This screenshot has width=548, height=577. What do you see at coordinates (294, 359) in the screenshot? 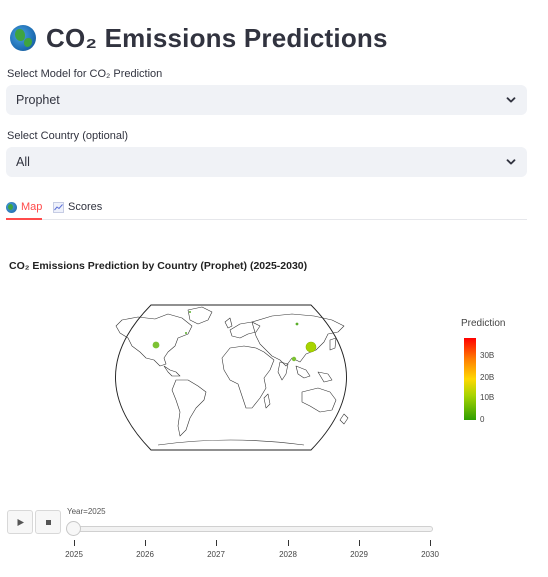
I see `marker-india` at bounding box center [294, 359].